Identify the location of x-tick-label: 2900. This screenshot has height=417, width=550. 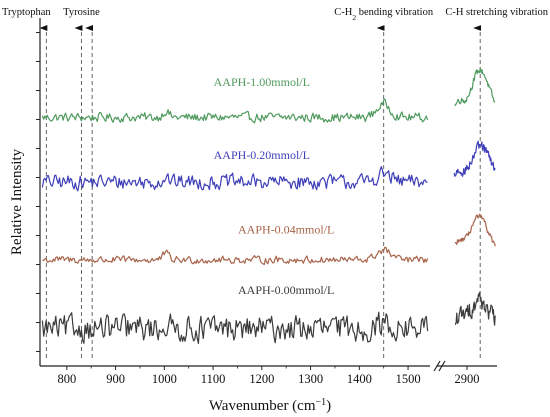
(467, 379).